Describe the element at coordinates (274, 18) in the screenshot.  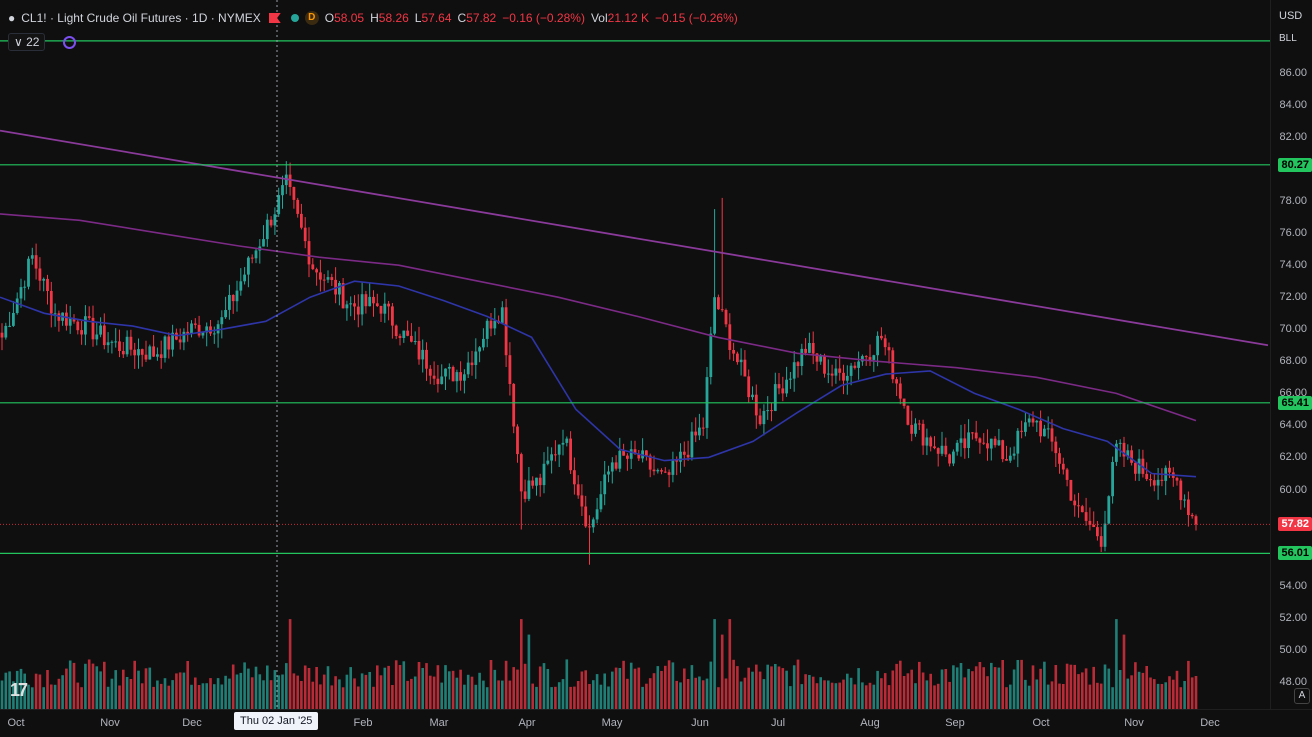
I see `flag-icon` at that location.